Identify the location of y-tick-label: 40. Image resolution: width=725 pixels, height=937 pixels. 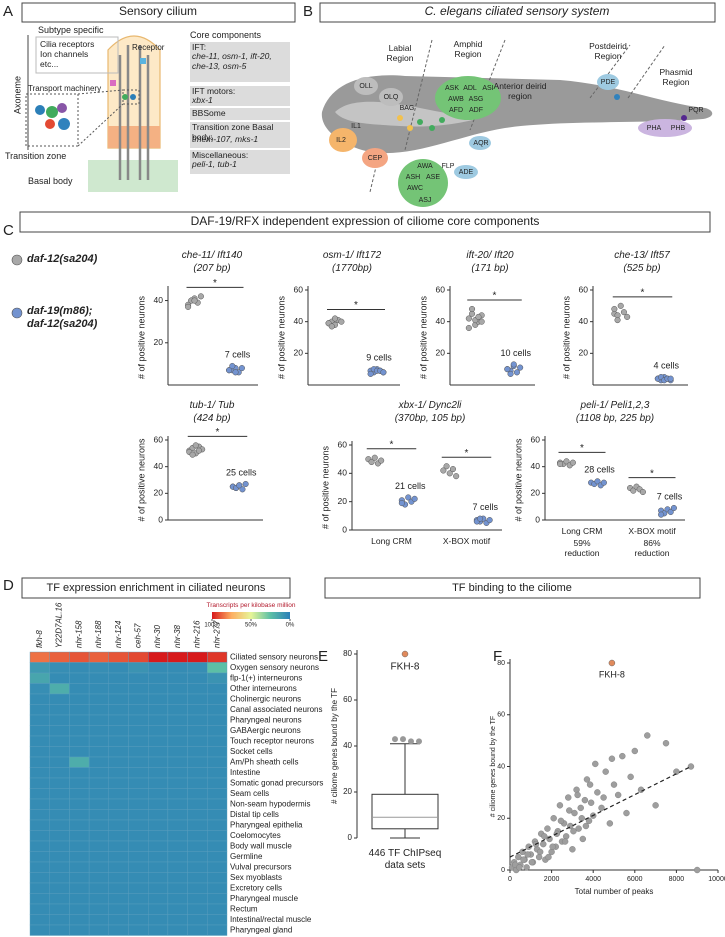
(501, 766).